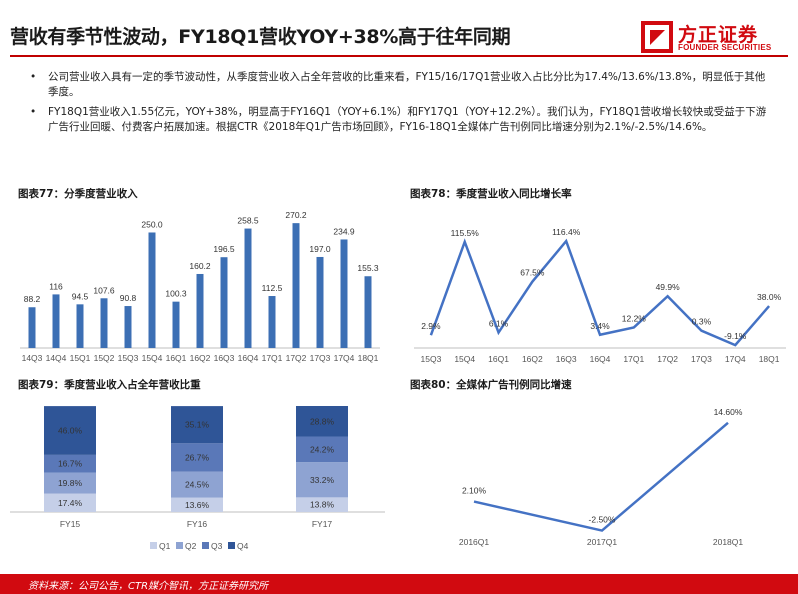  Describe the element at coordinates (179, 545) in the screenshot. I see `legend-swatch-Q2` at that location.